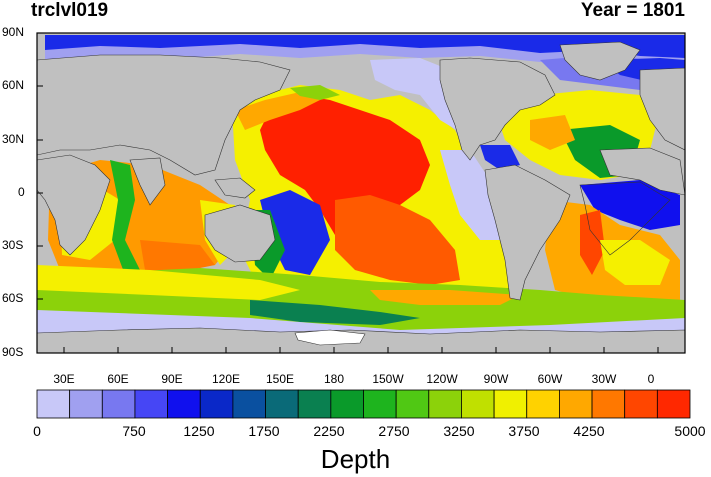 This screenshot has width=711, height=477. I want to click on indonesia-islands, so click(235, 188).